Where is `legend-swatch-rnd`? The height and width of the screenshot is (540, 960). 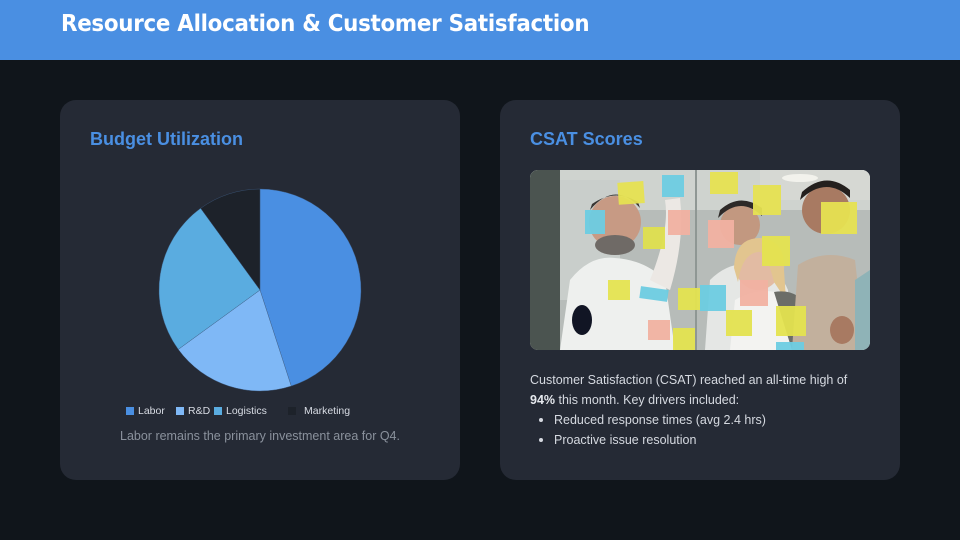 legend-swatch-rnd is located at coordinates (180, 411).